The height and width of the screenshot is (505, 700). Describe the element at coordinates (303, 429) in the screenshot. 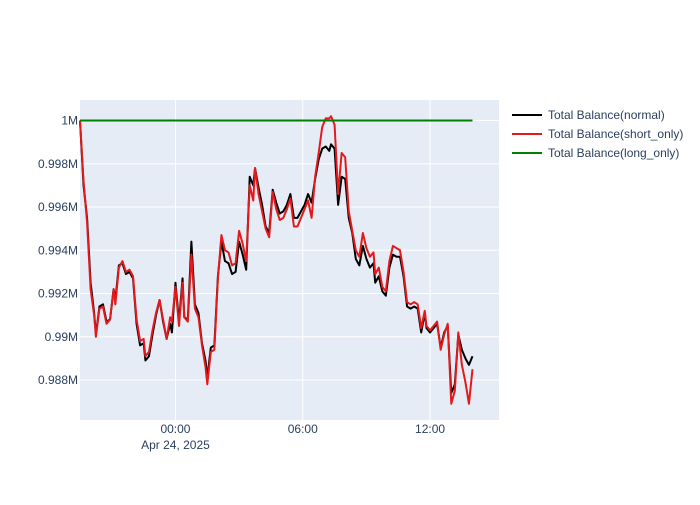

I see `x-tick-label: 06:00` at that location.